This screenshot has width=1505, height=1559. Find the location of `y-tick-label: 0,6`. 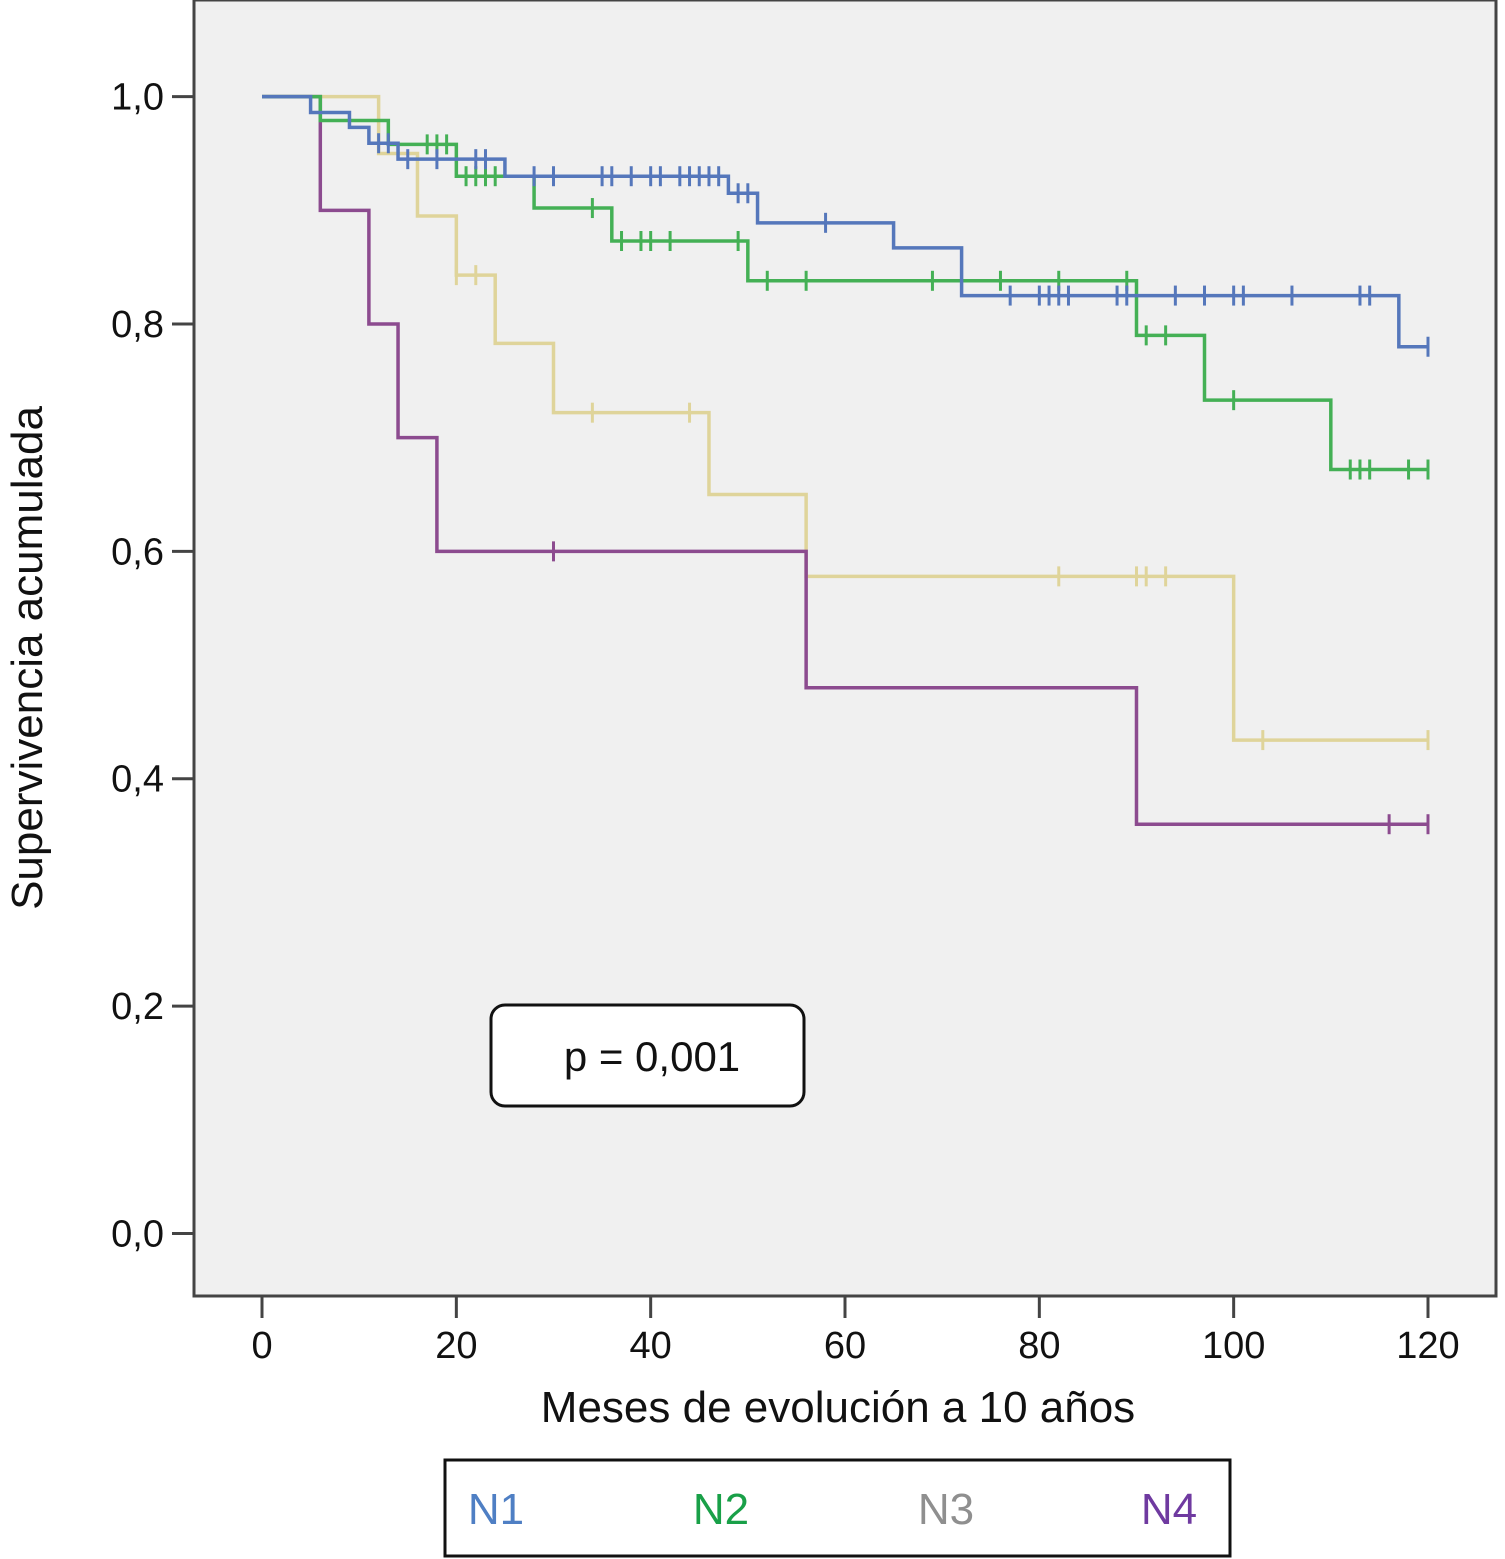

y-tick-label: 0,6 is located at coordinates (137, 552).